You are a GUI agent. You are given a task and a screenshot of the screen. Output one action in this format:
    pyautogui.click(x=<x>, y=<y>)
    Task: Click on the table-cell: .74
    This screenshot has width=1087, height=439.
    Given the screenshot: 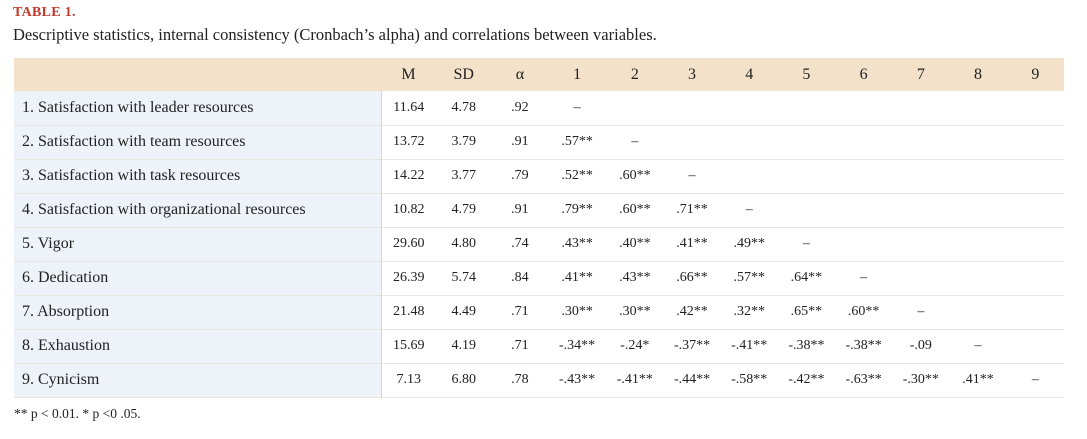 What is the action you would take?
    pyautogui.click(x=520, y=243)
    